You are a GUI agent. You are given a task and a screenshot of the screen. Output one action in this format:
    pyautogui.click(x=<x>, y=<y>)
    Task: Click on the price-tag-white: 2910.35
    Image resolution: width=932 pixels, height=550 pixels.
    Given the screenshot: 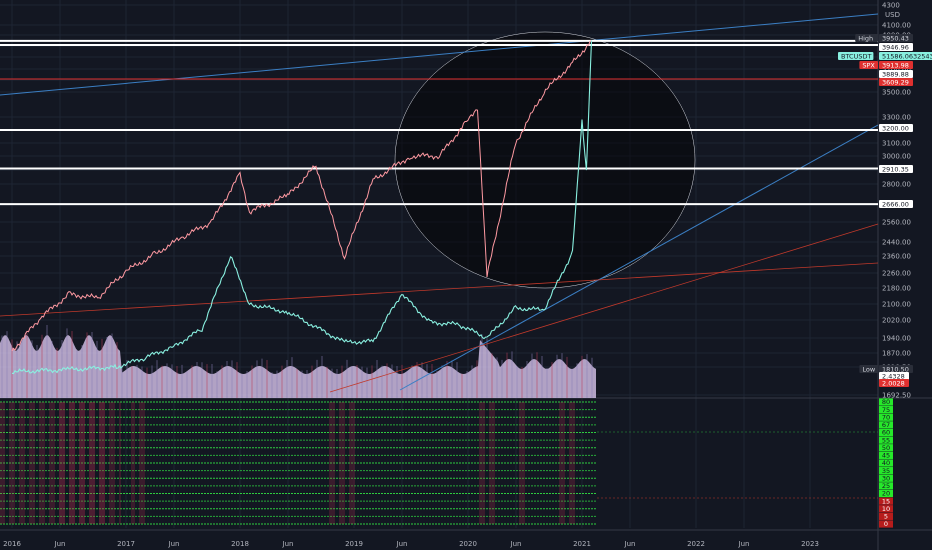 What is the action you would take?
    pyautogui.click(x=896, y=169)
    